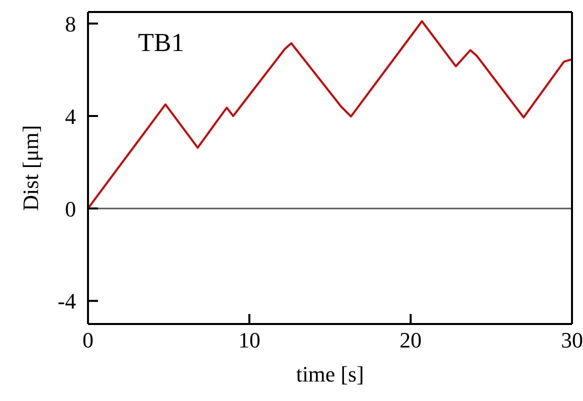 This screenshot has width=583, height=401. Describe the element at coordinates (70, 209) in the screenshot. I see `y-tick-label: 0` at that location.